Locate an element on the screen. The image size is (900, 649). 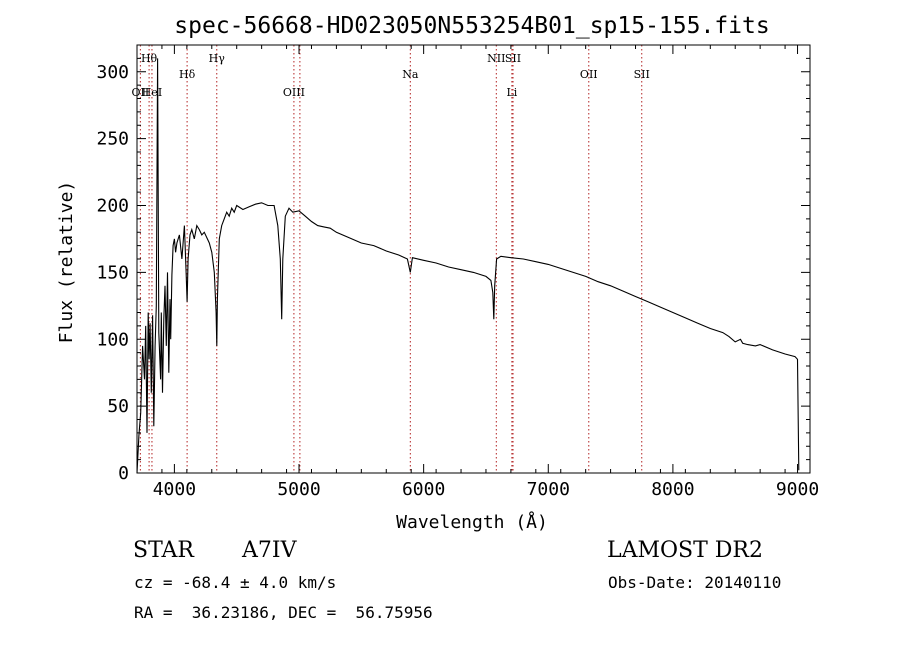
x-tick-label: 9000 is located at coordinates (797, 489).